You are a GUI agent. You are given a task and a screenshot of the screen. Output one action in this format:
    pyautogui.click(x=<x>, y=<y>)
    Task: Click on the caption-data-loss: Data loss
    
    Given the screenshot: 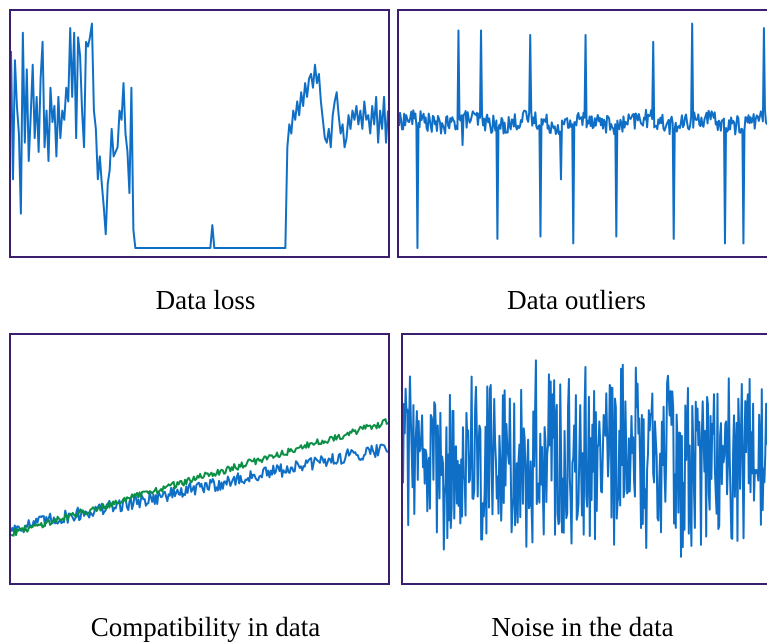 What is the action you would take?
    pyautogui.click(x=205, y=300)
    